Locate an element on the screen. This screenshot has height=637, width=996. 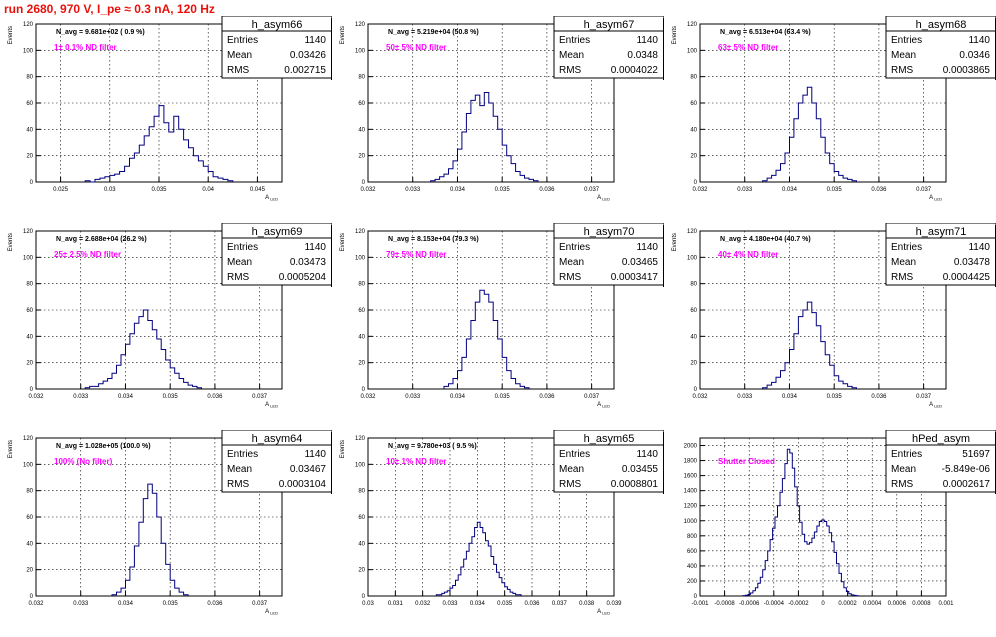
stats-rms-value: 0.0002617 is located at coordinates (967, 484).